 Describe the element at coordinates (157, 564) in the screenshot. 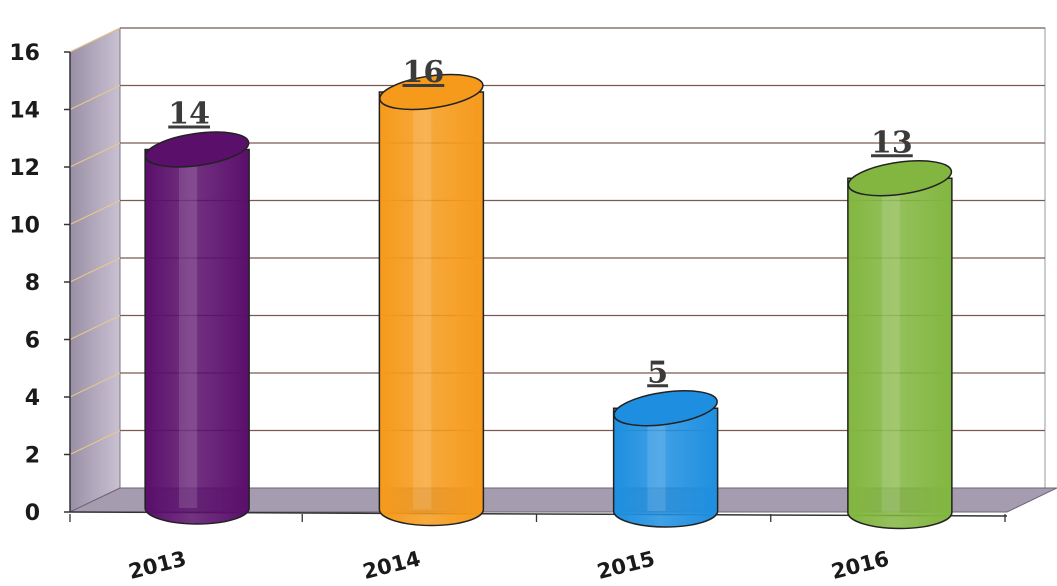

I see `x-tick-label: 2013` at that location.